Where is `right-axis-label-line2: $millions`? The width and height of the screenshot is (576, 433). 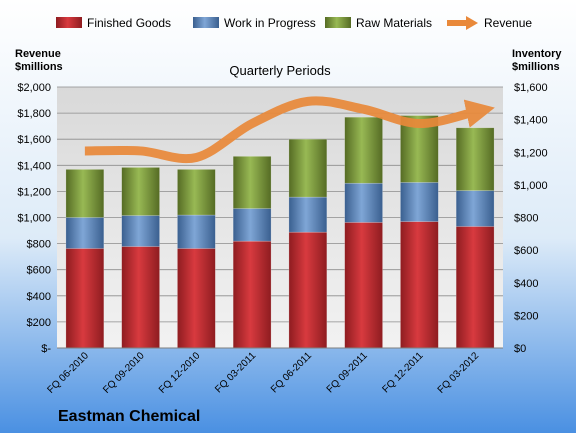
right-axis-label-line2: $millions is located at coordinates (536, 67).